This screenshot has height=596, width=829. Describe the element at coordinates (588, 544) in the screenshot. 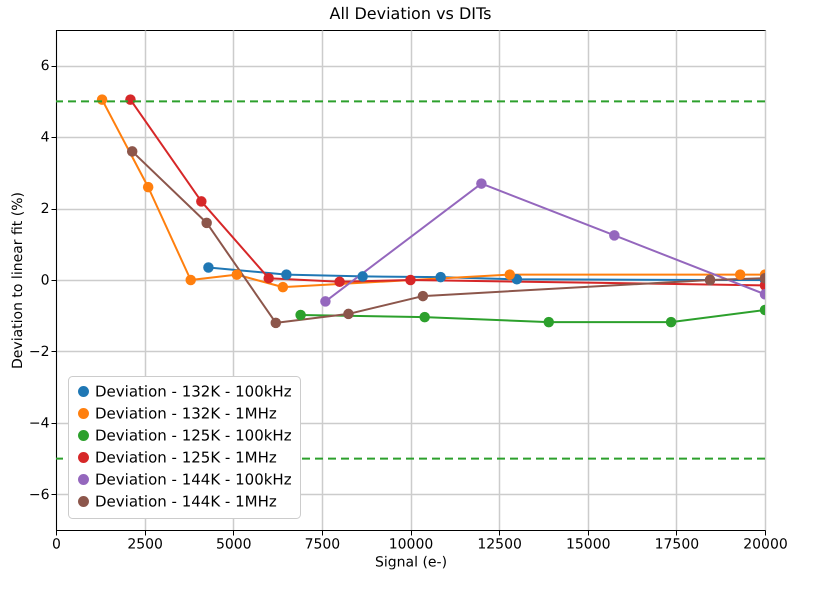

I see `x-tick-label: 15000` at that location.